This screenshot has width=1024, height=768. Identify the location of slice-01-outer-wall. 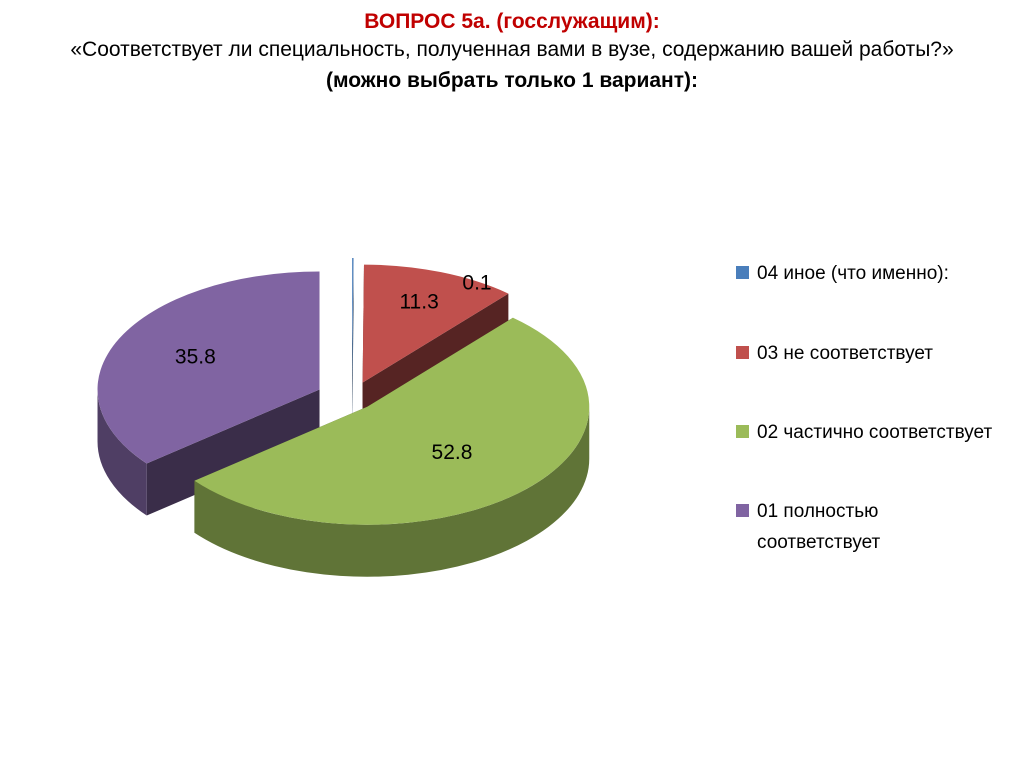
(122, 452).